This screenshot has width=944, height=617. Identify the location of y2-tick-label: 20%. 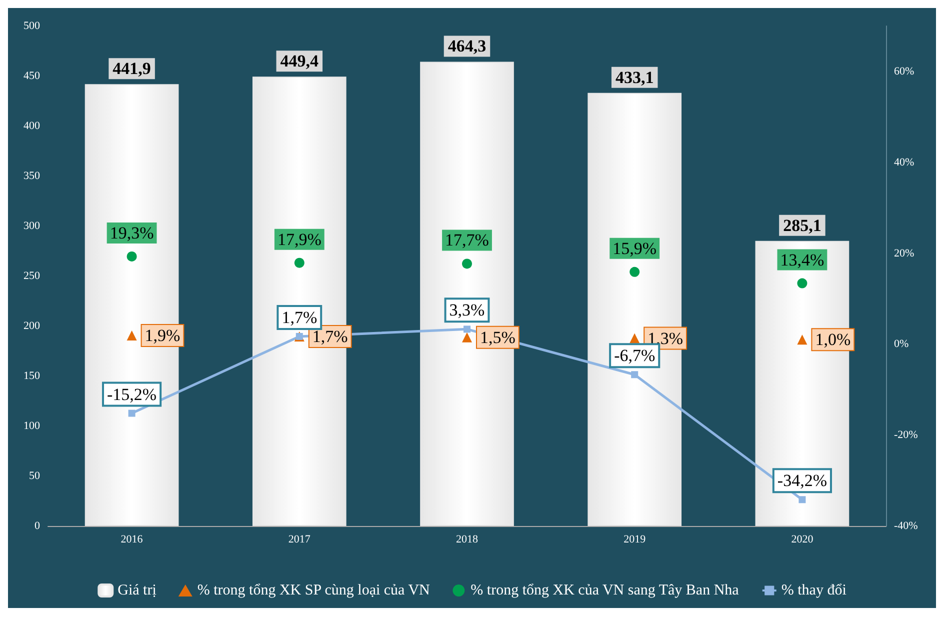
(904, 253).